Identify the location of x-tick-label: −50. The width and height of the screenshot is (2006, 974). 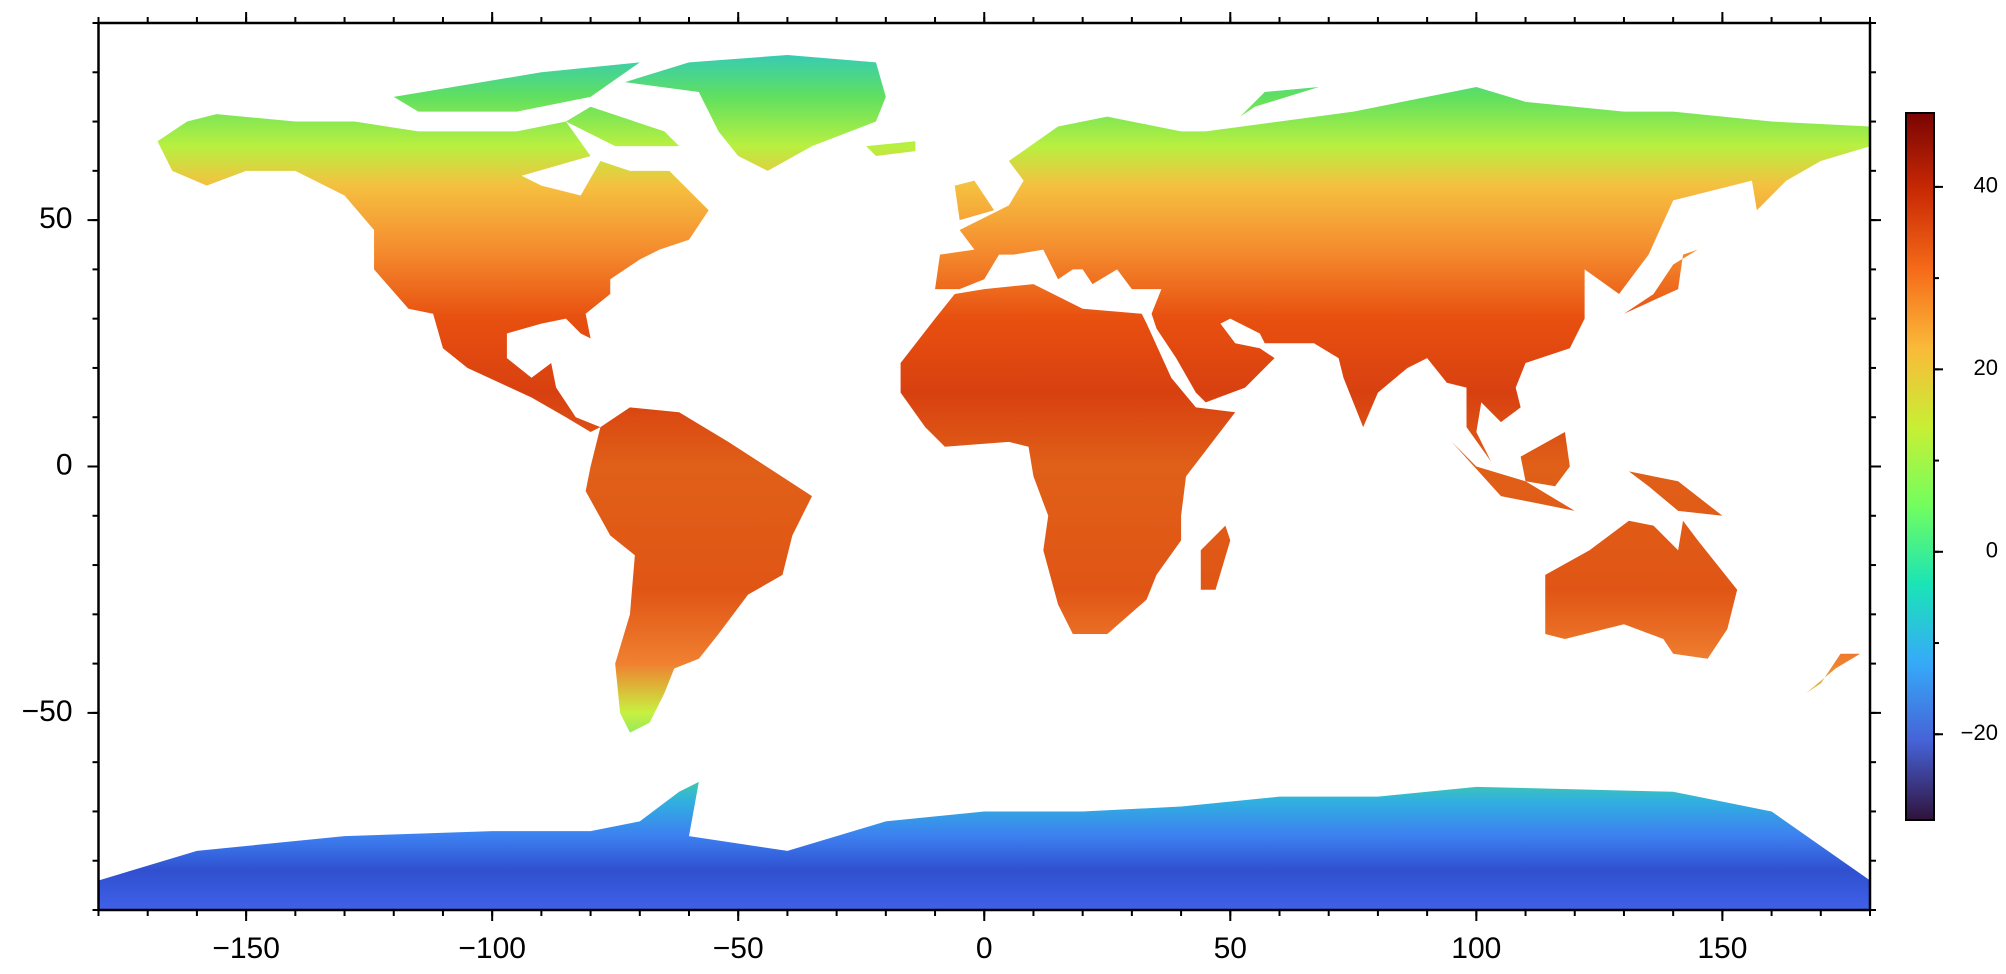
(738, 948).